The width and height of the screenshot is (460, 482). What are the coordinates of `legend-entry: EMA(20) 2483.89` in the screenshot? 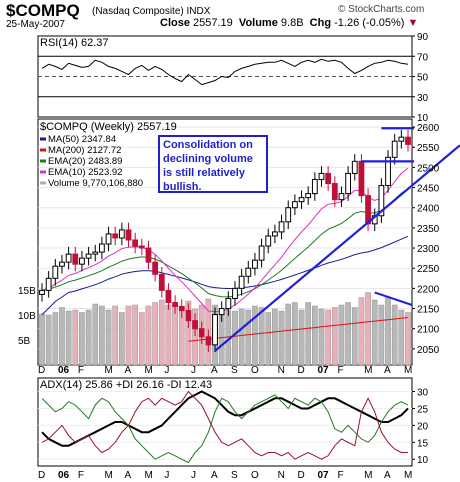 It's located at (85, 161).